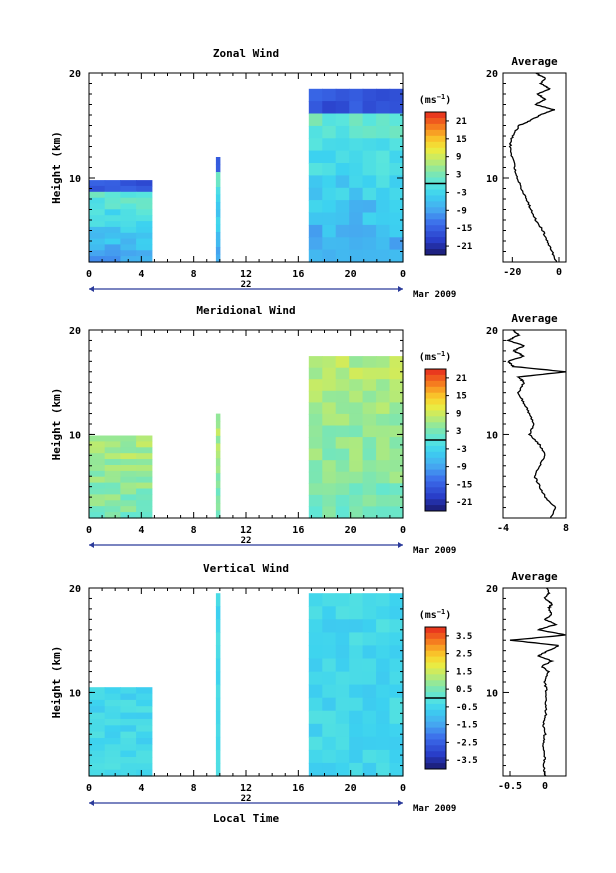  What do you see at coordinates (218, 210) in the screenshot?
I see `heatmap-block` at bounding box center [218, 210].